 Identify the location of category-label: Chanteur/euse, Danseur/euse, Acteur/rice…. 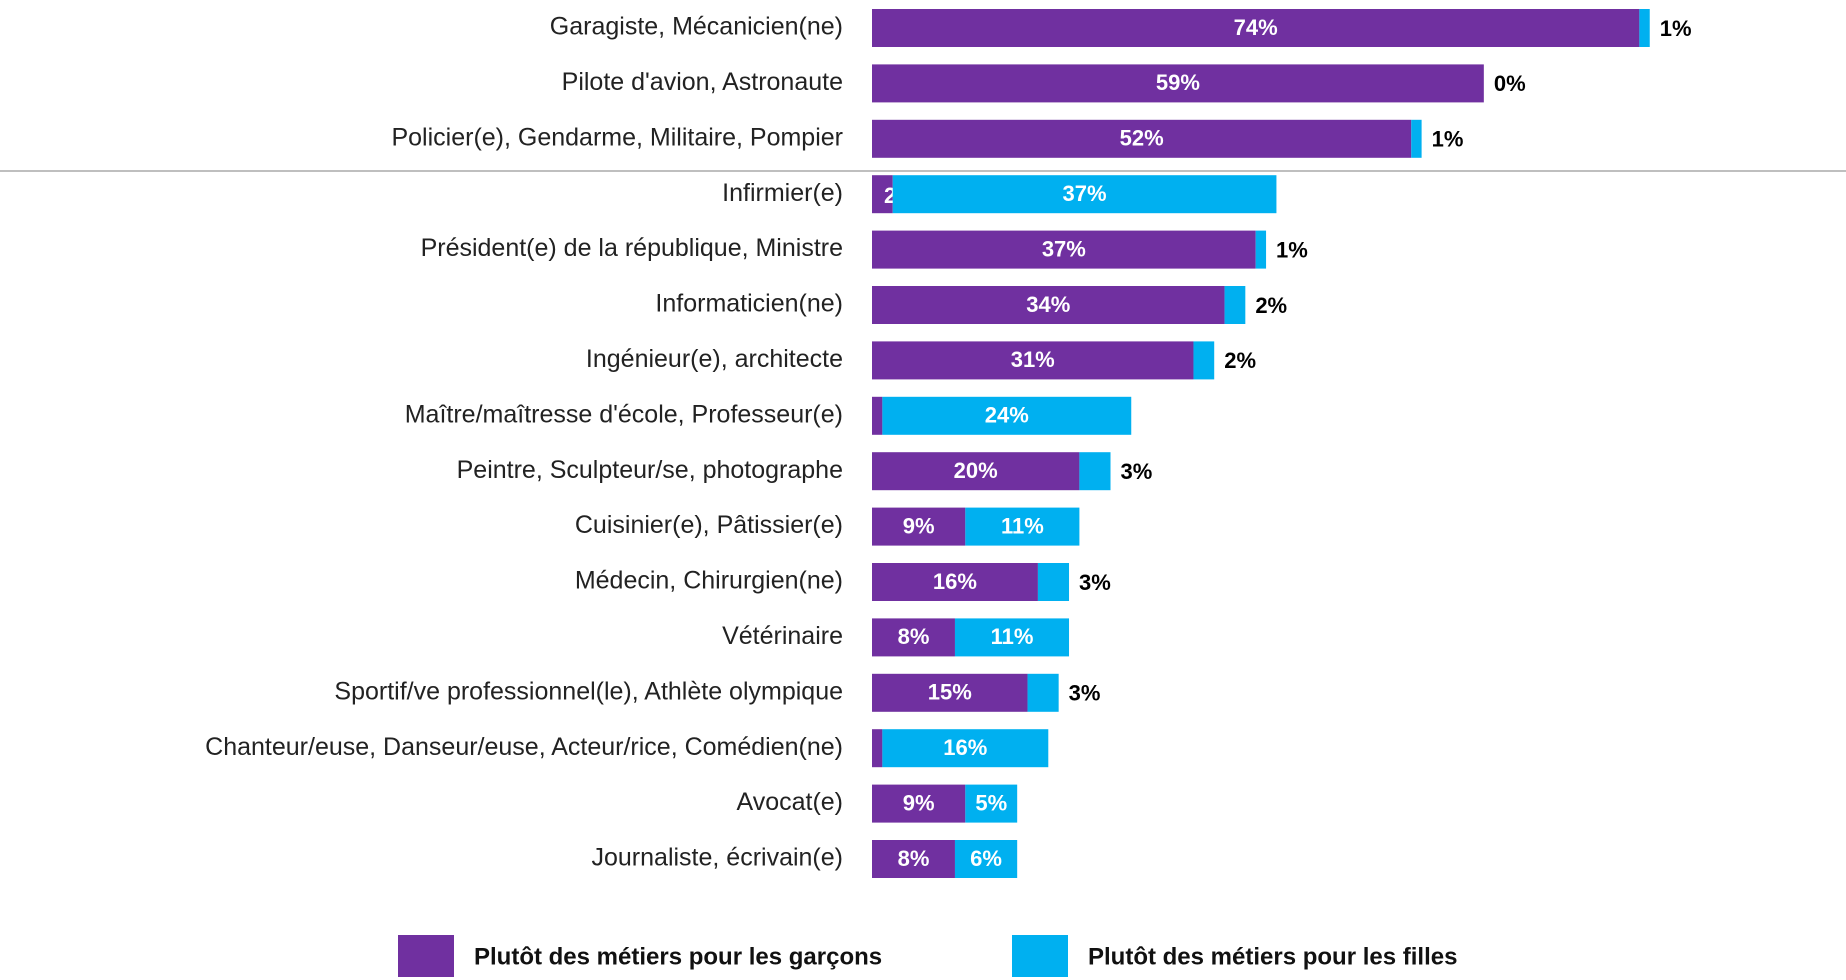
(524, 747).